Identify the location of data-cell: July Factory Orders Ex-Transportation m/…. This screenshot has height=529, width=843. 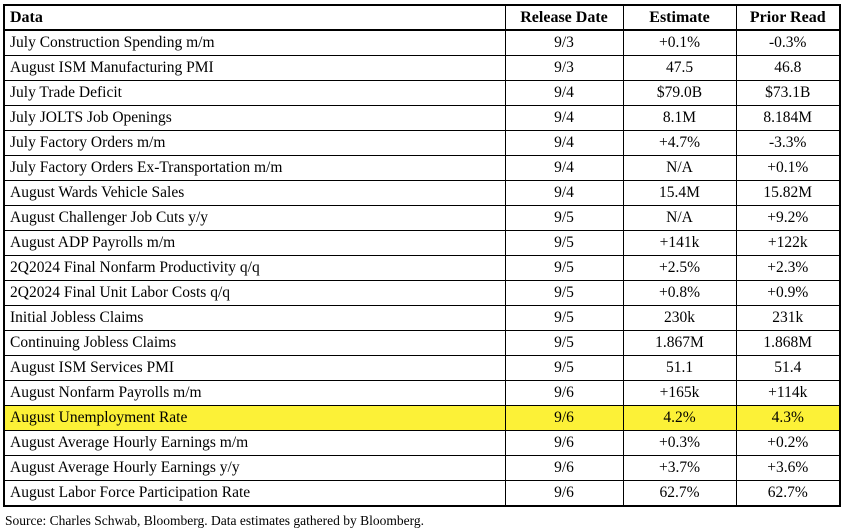
(254, 168).